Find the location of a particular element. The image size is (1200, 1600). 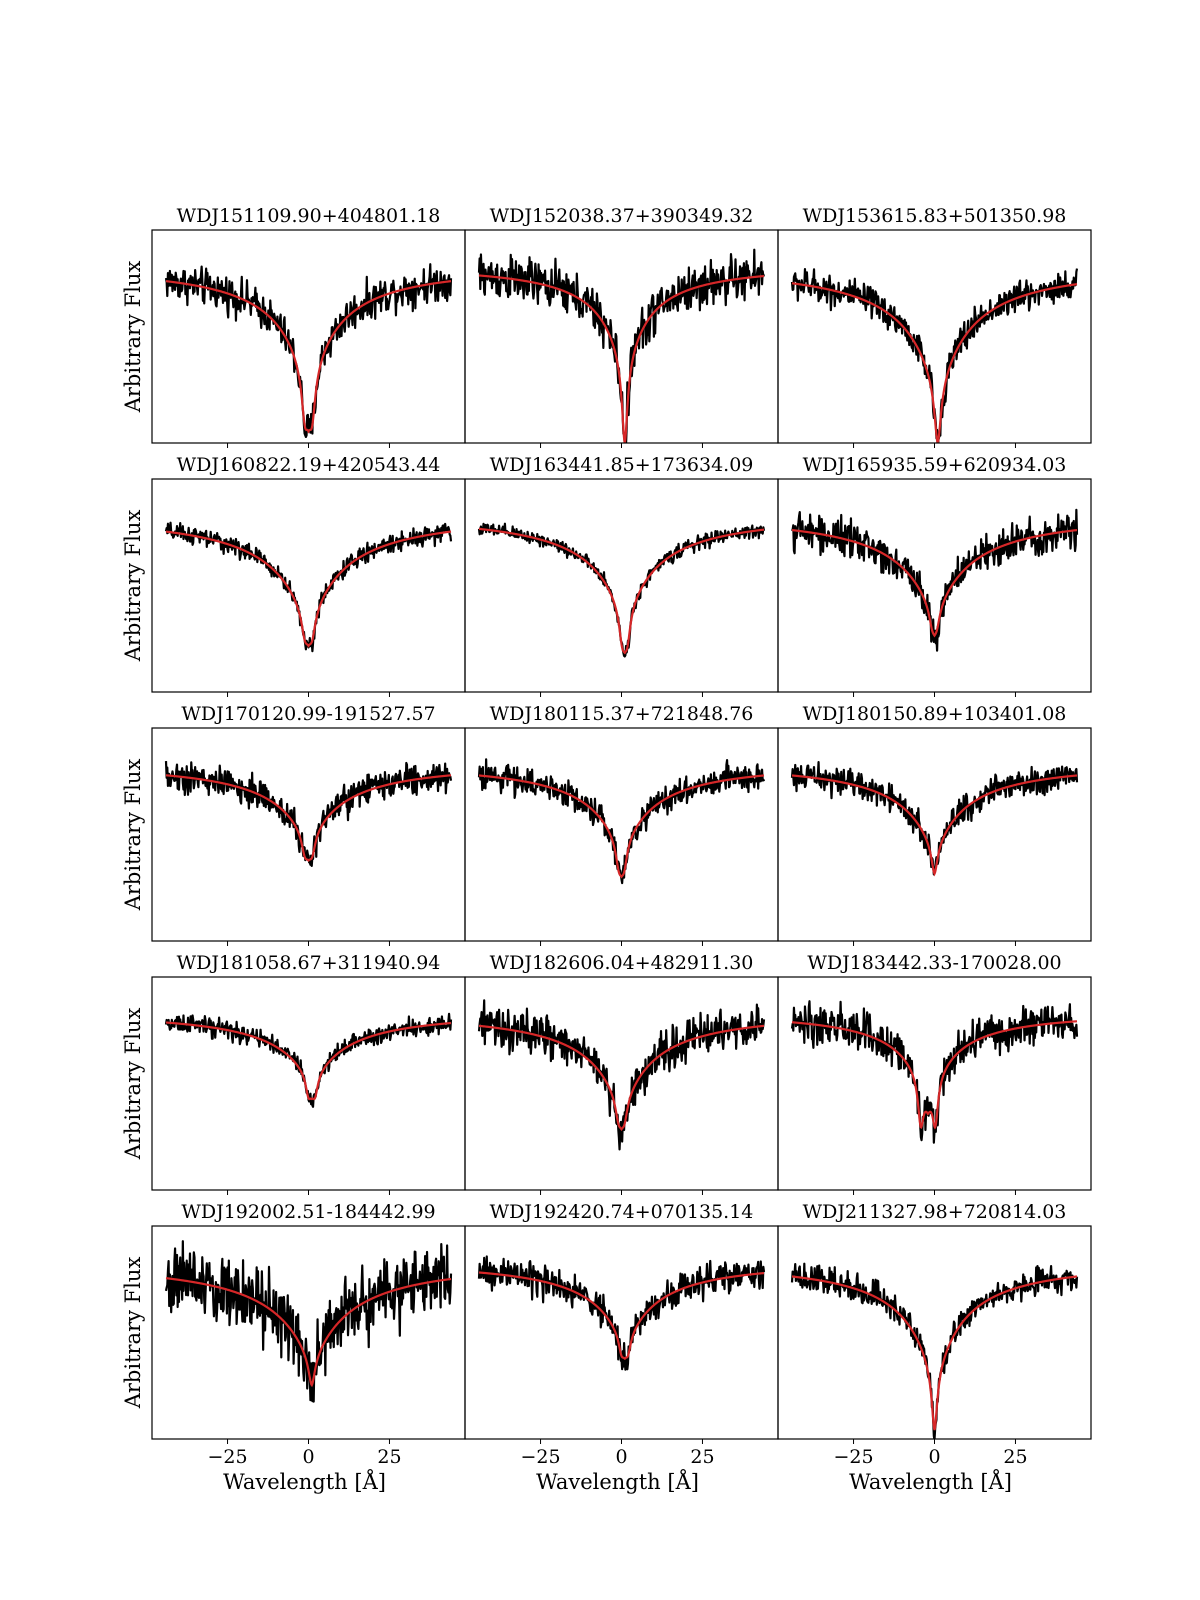

panel-title: WDJ165935.59+620934.03 is located at coordinates (935, 465).